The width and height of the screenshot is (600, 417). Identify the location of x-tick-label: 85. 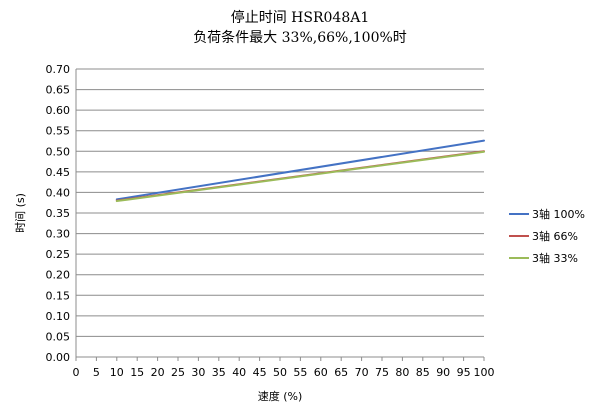
(423, 372).